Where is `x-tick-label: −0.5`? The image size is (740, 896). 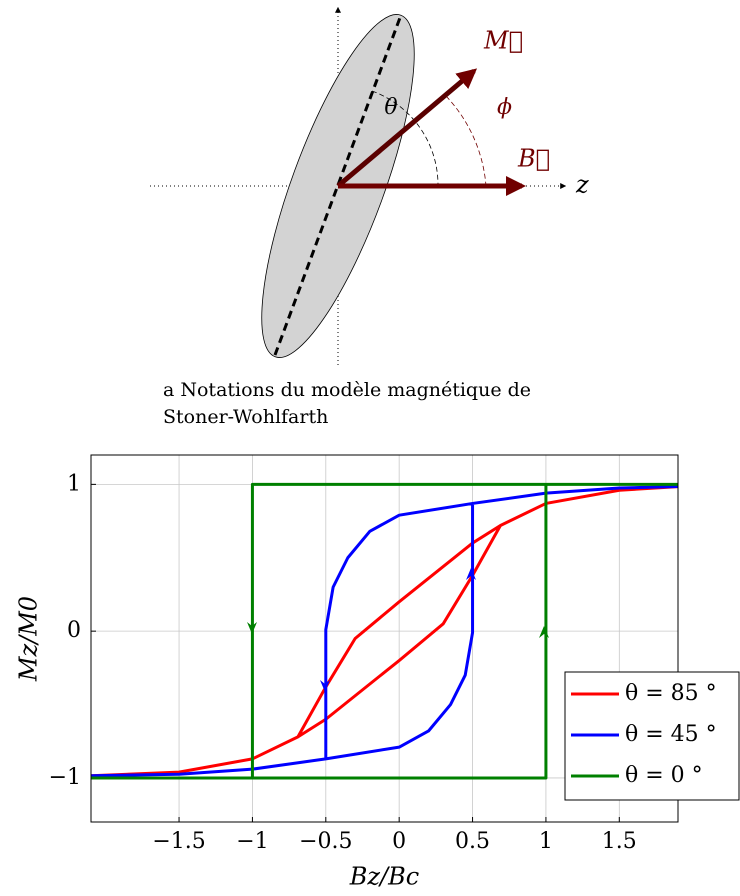
x-tick-label: −0.5 is located at coordinates (325, 841).